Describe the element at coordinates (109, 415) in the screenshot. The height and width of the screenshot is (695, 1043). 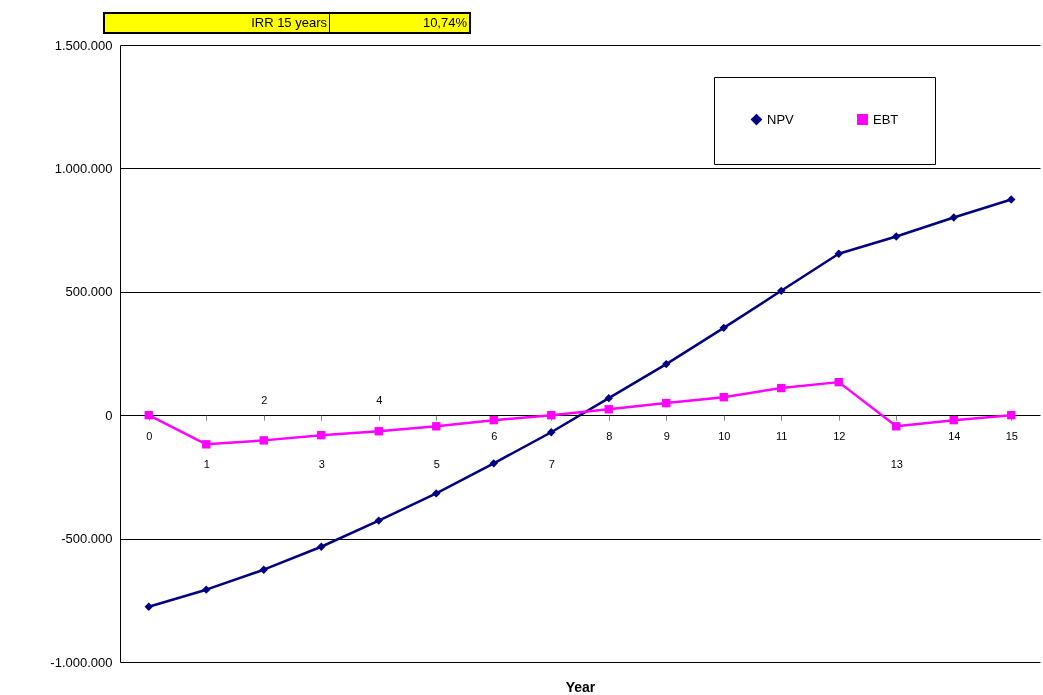
I see `y-tick-label: 0` at that location.